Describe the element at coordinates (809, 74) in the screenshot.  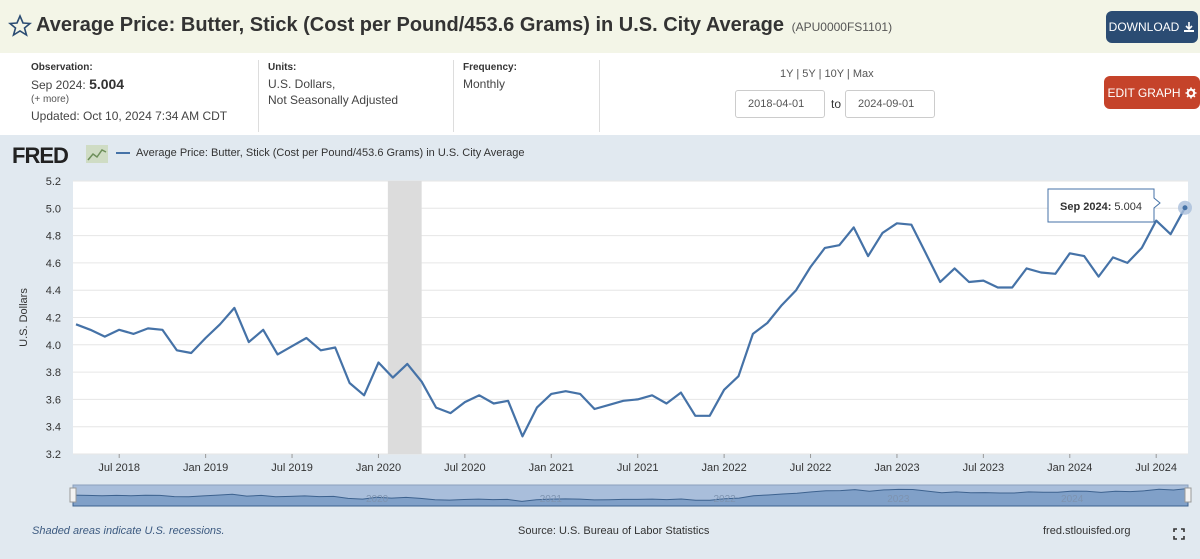
I see `range-5y: 5Y` at that location.